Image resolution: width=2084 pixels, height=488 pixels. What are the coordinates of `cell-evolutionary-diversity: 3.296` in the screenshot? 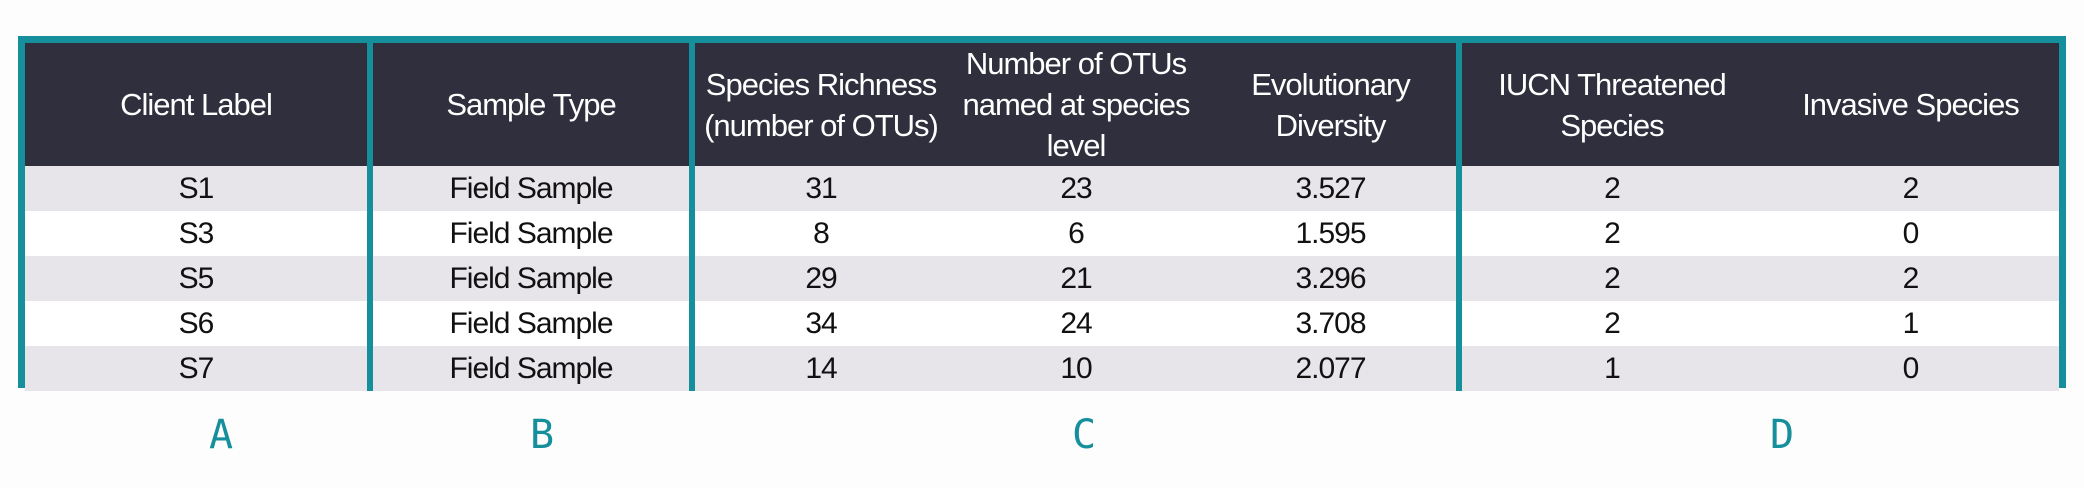 It's located at (1332, 278).